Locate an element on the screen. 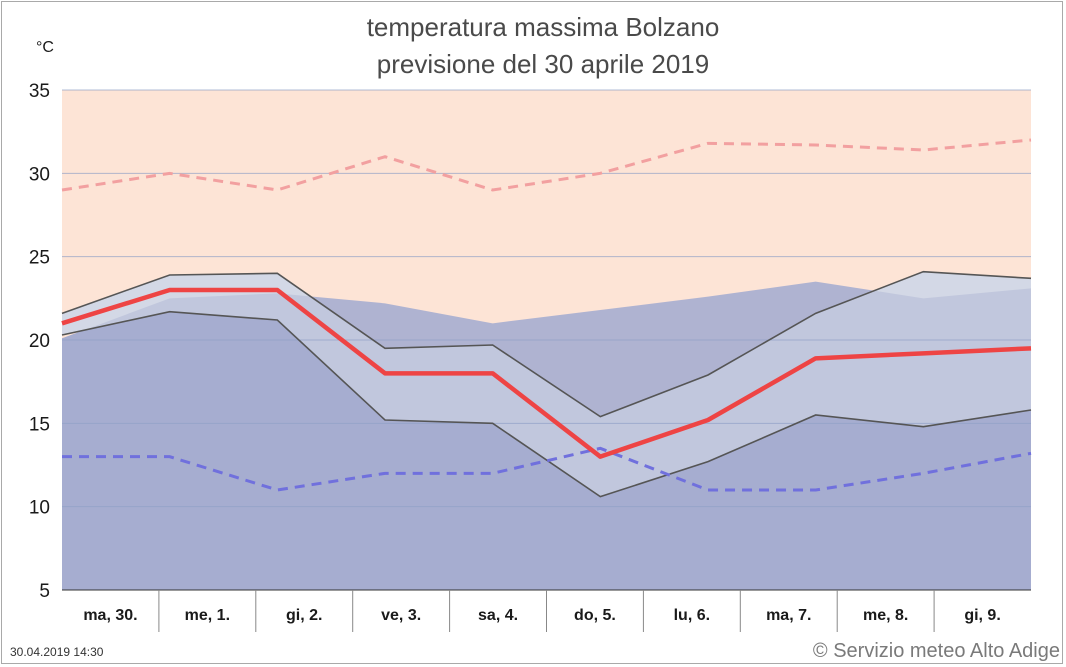 This screenshot has width=1066, height=667. y-tick-label: 5 is located at coordinates (44, 591).